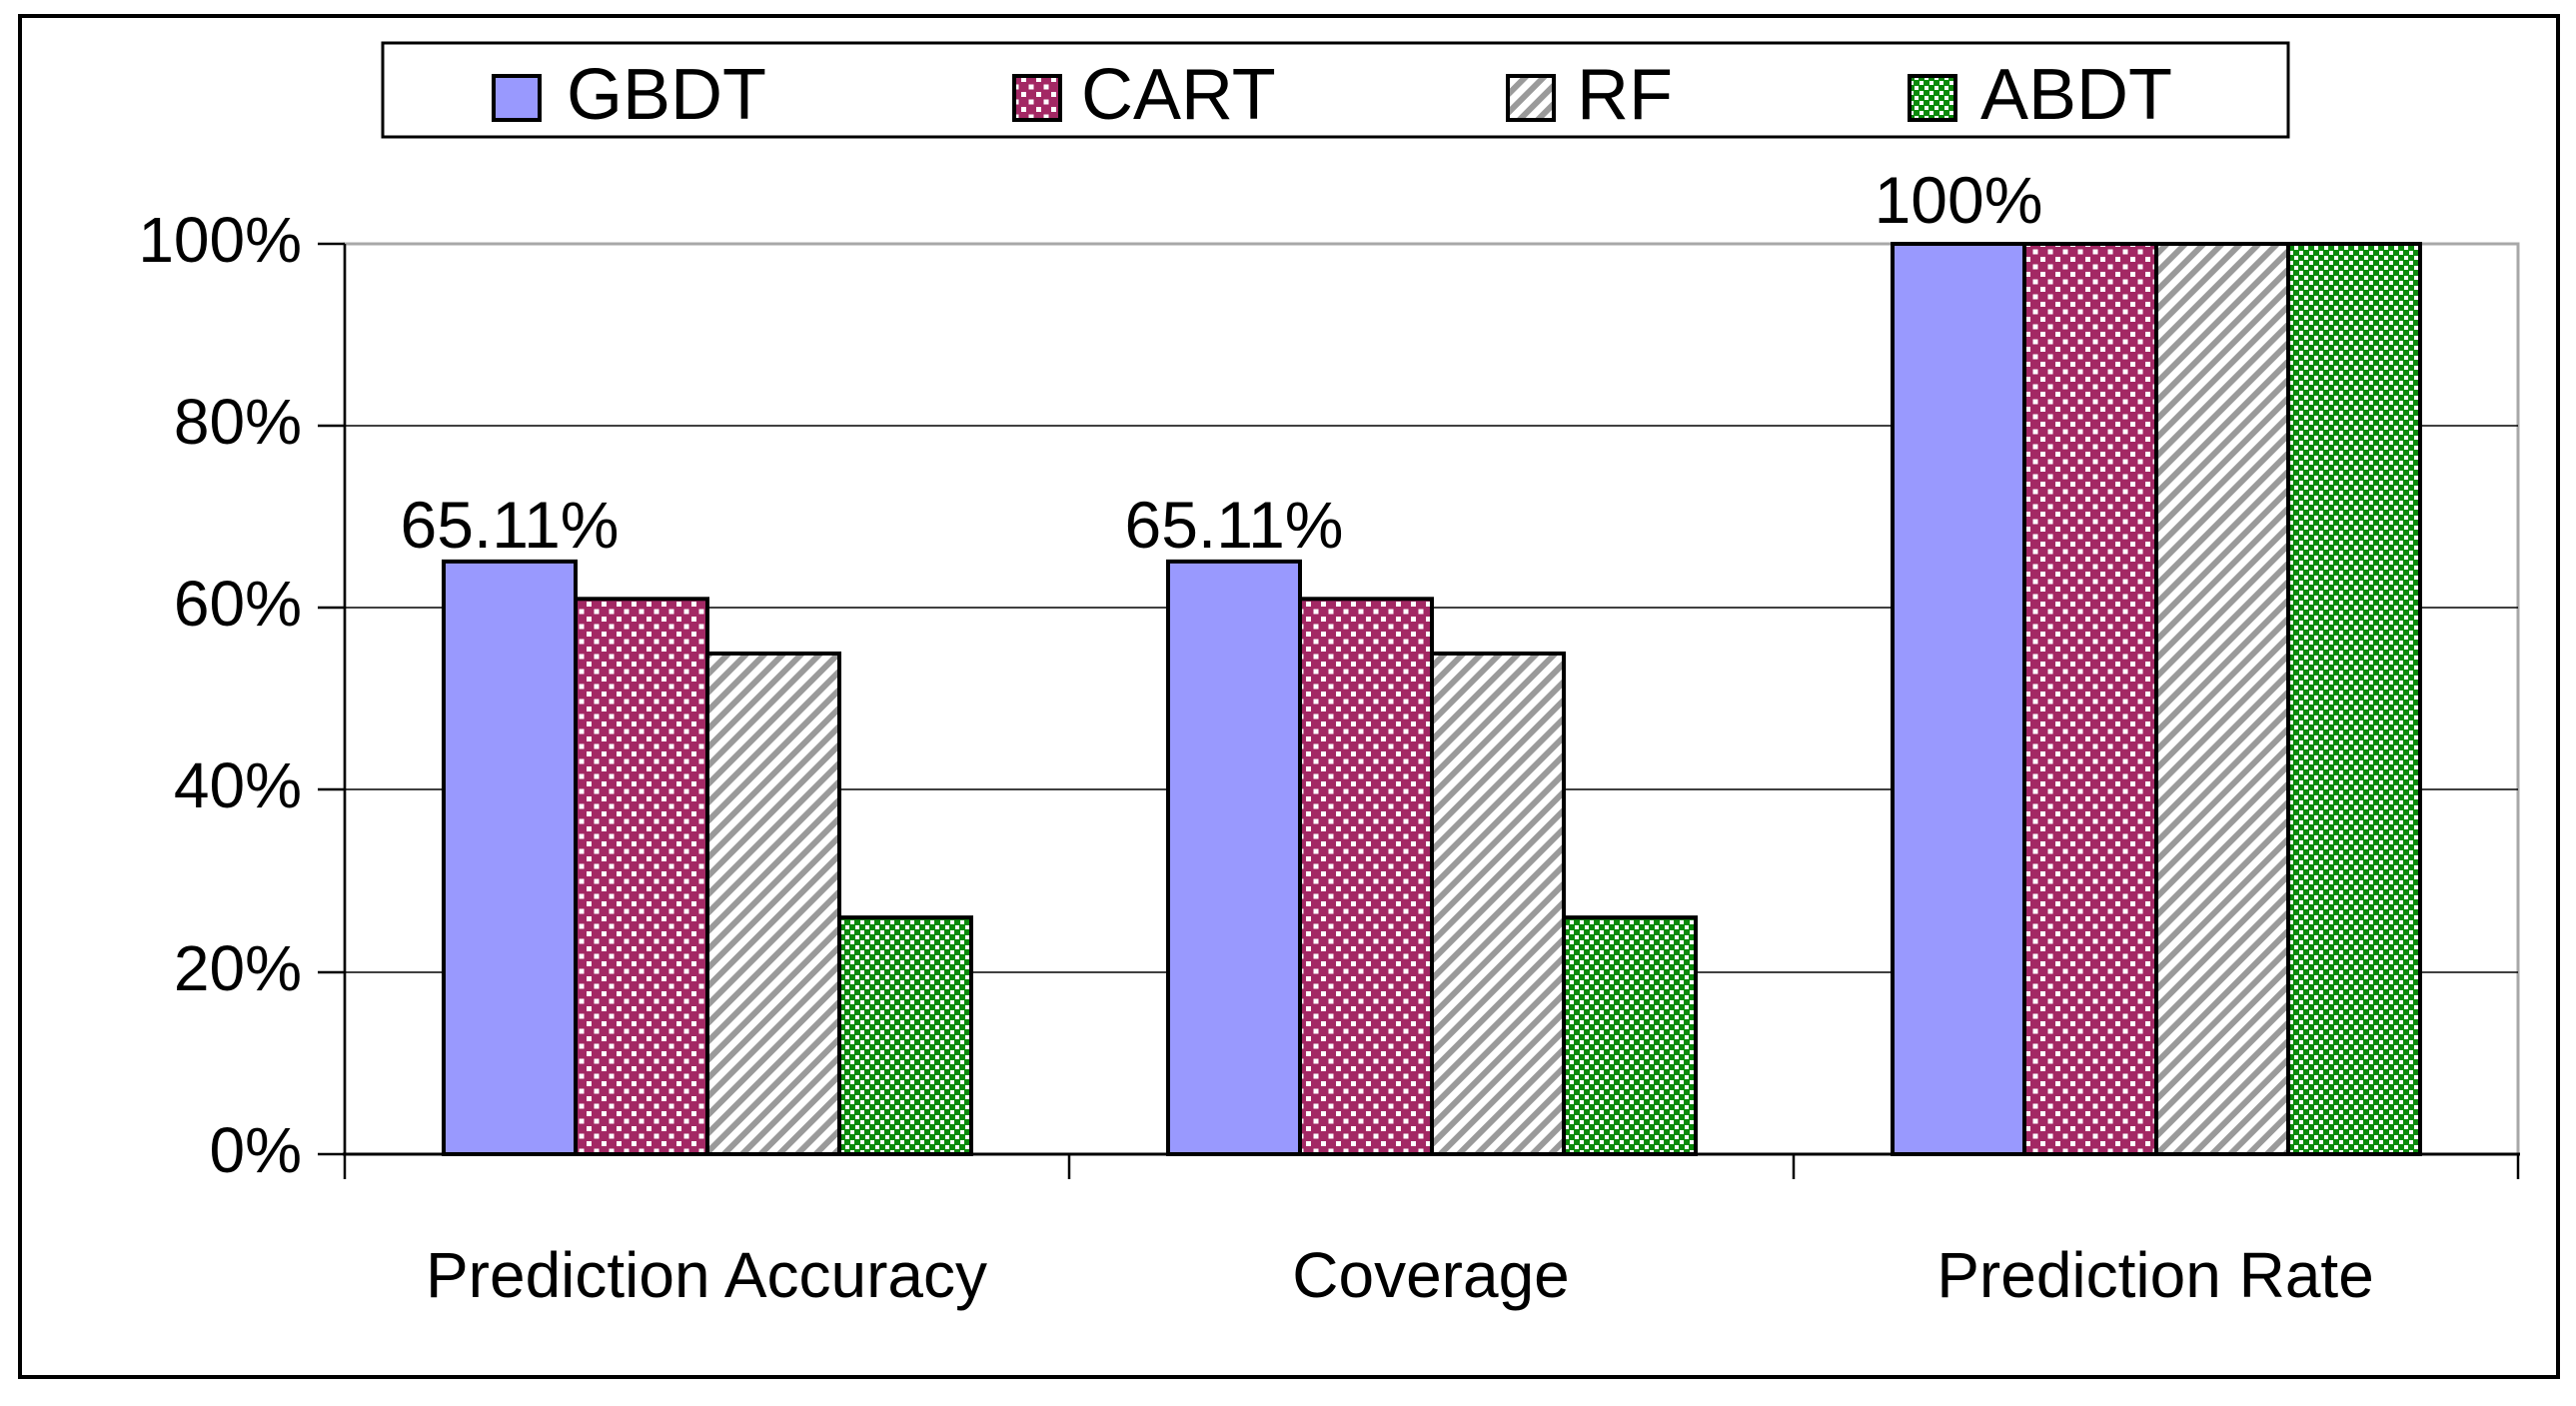 The width and height of the screenshot is (2576, 1406). Describe the element at coordinates (1625, 95) in the screenshot. I see `legend-label-rf: RF` at that location.